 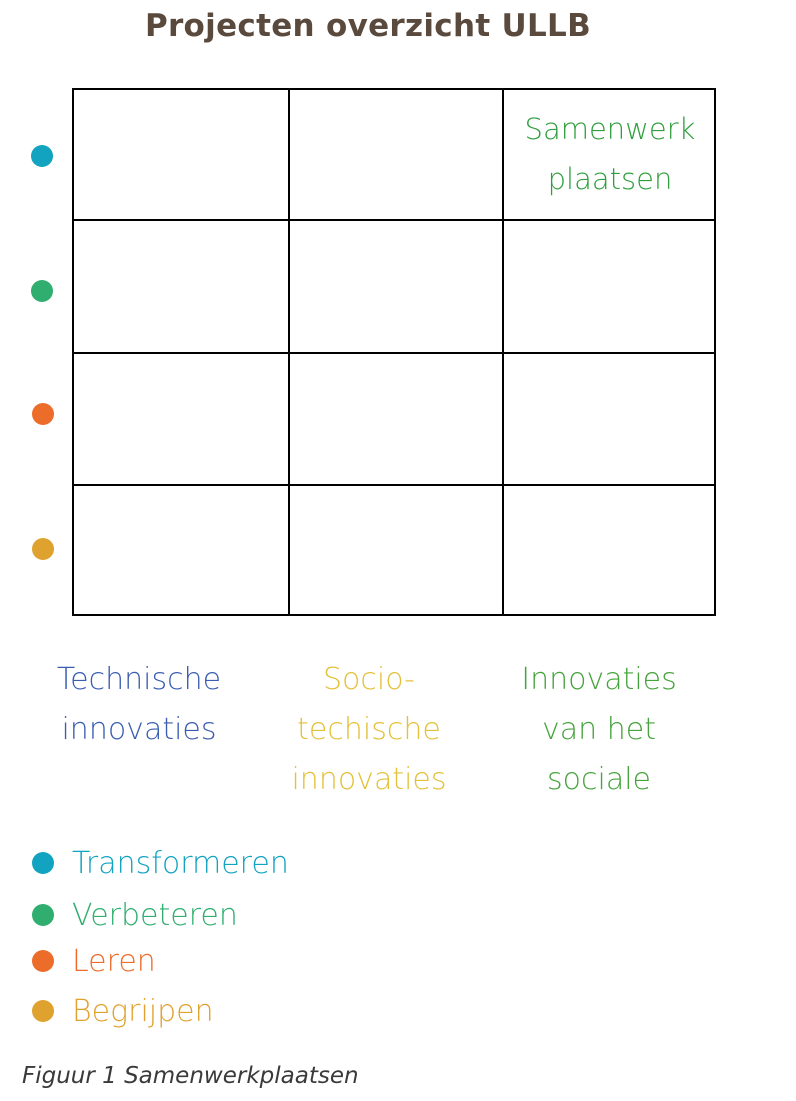 I want to click on legend-item-begrijpen: Begrijpen, so click(x=123, y=1011).